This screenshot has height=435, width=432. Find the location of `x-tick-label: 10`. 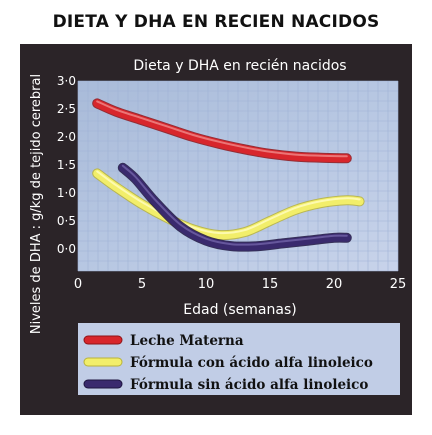

x-tick-label: 10 is located at coordinates (206, 284).